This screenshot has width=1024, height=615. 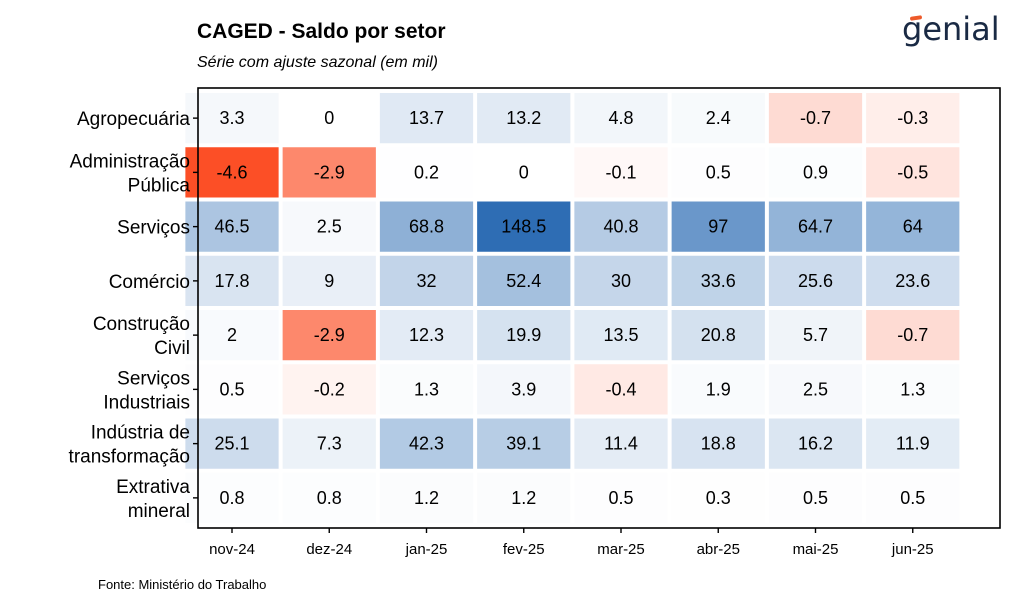 I want to click on cell-value-label: 20.8, so click(x=718, y=335).